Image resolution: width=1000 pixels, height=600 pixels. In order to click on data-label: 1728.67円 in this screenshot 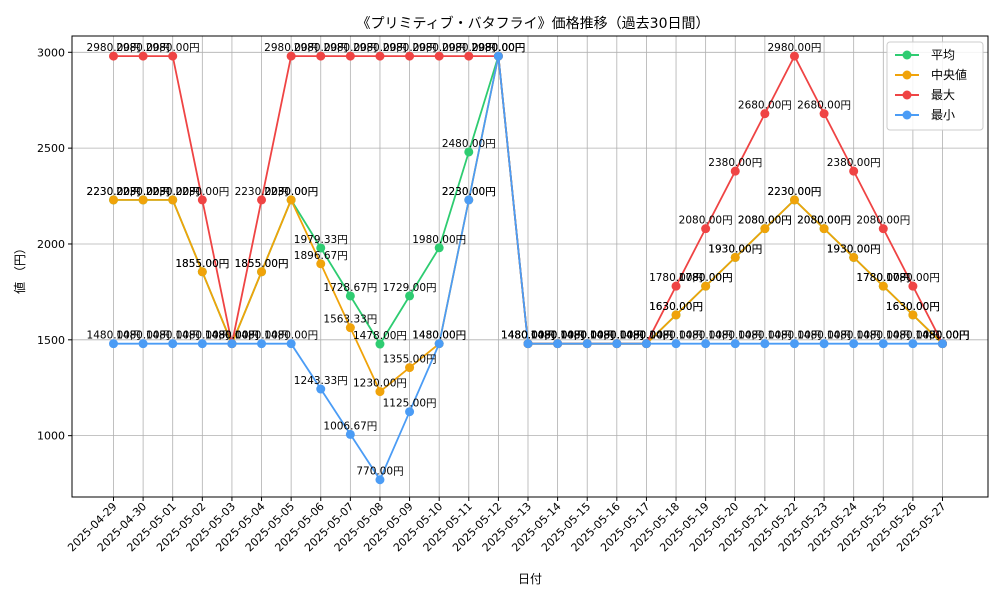, I will do `click(350, 288)`.